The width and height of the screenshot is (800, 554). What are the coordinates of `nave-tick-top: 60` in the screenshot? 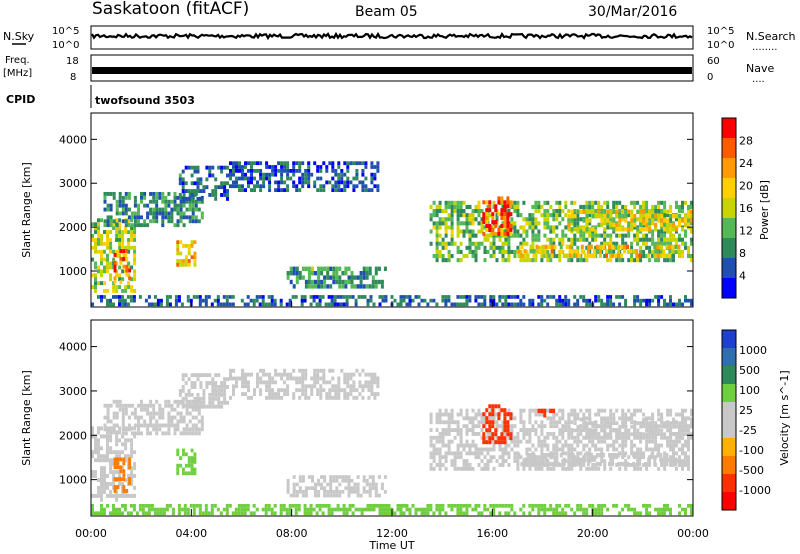 It's located at (713, 61).